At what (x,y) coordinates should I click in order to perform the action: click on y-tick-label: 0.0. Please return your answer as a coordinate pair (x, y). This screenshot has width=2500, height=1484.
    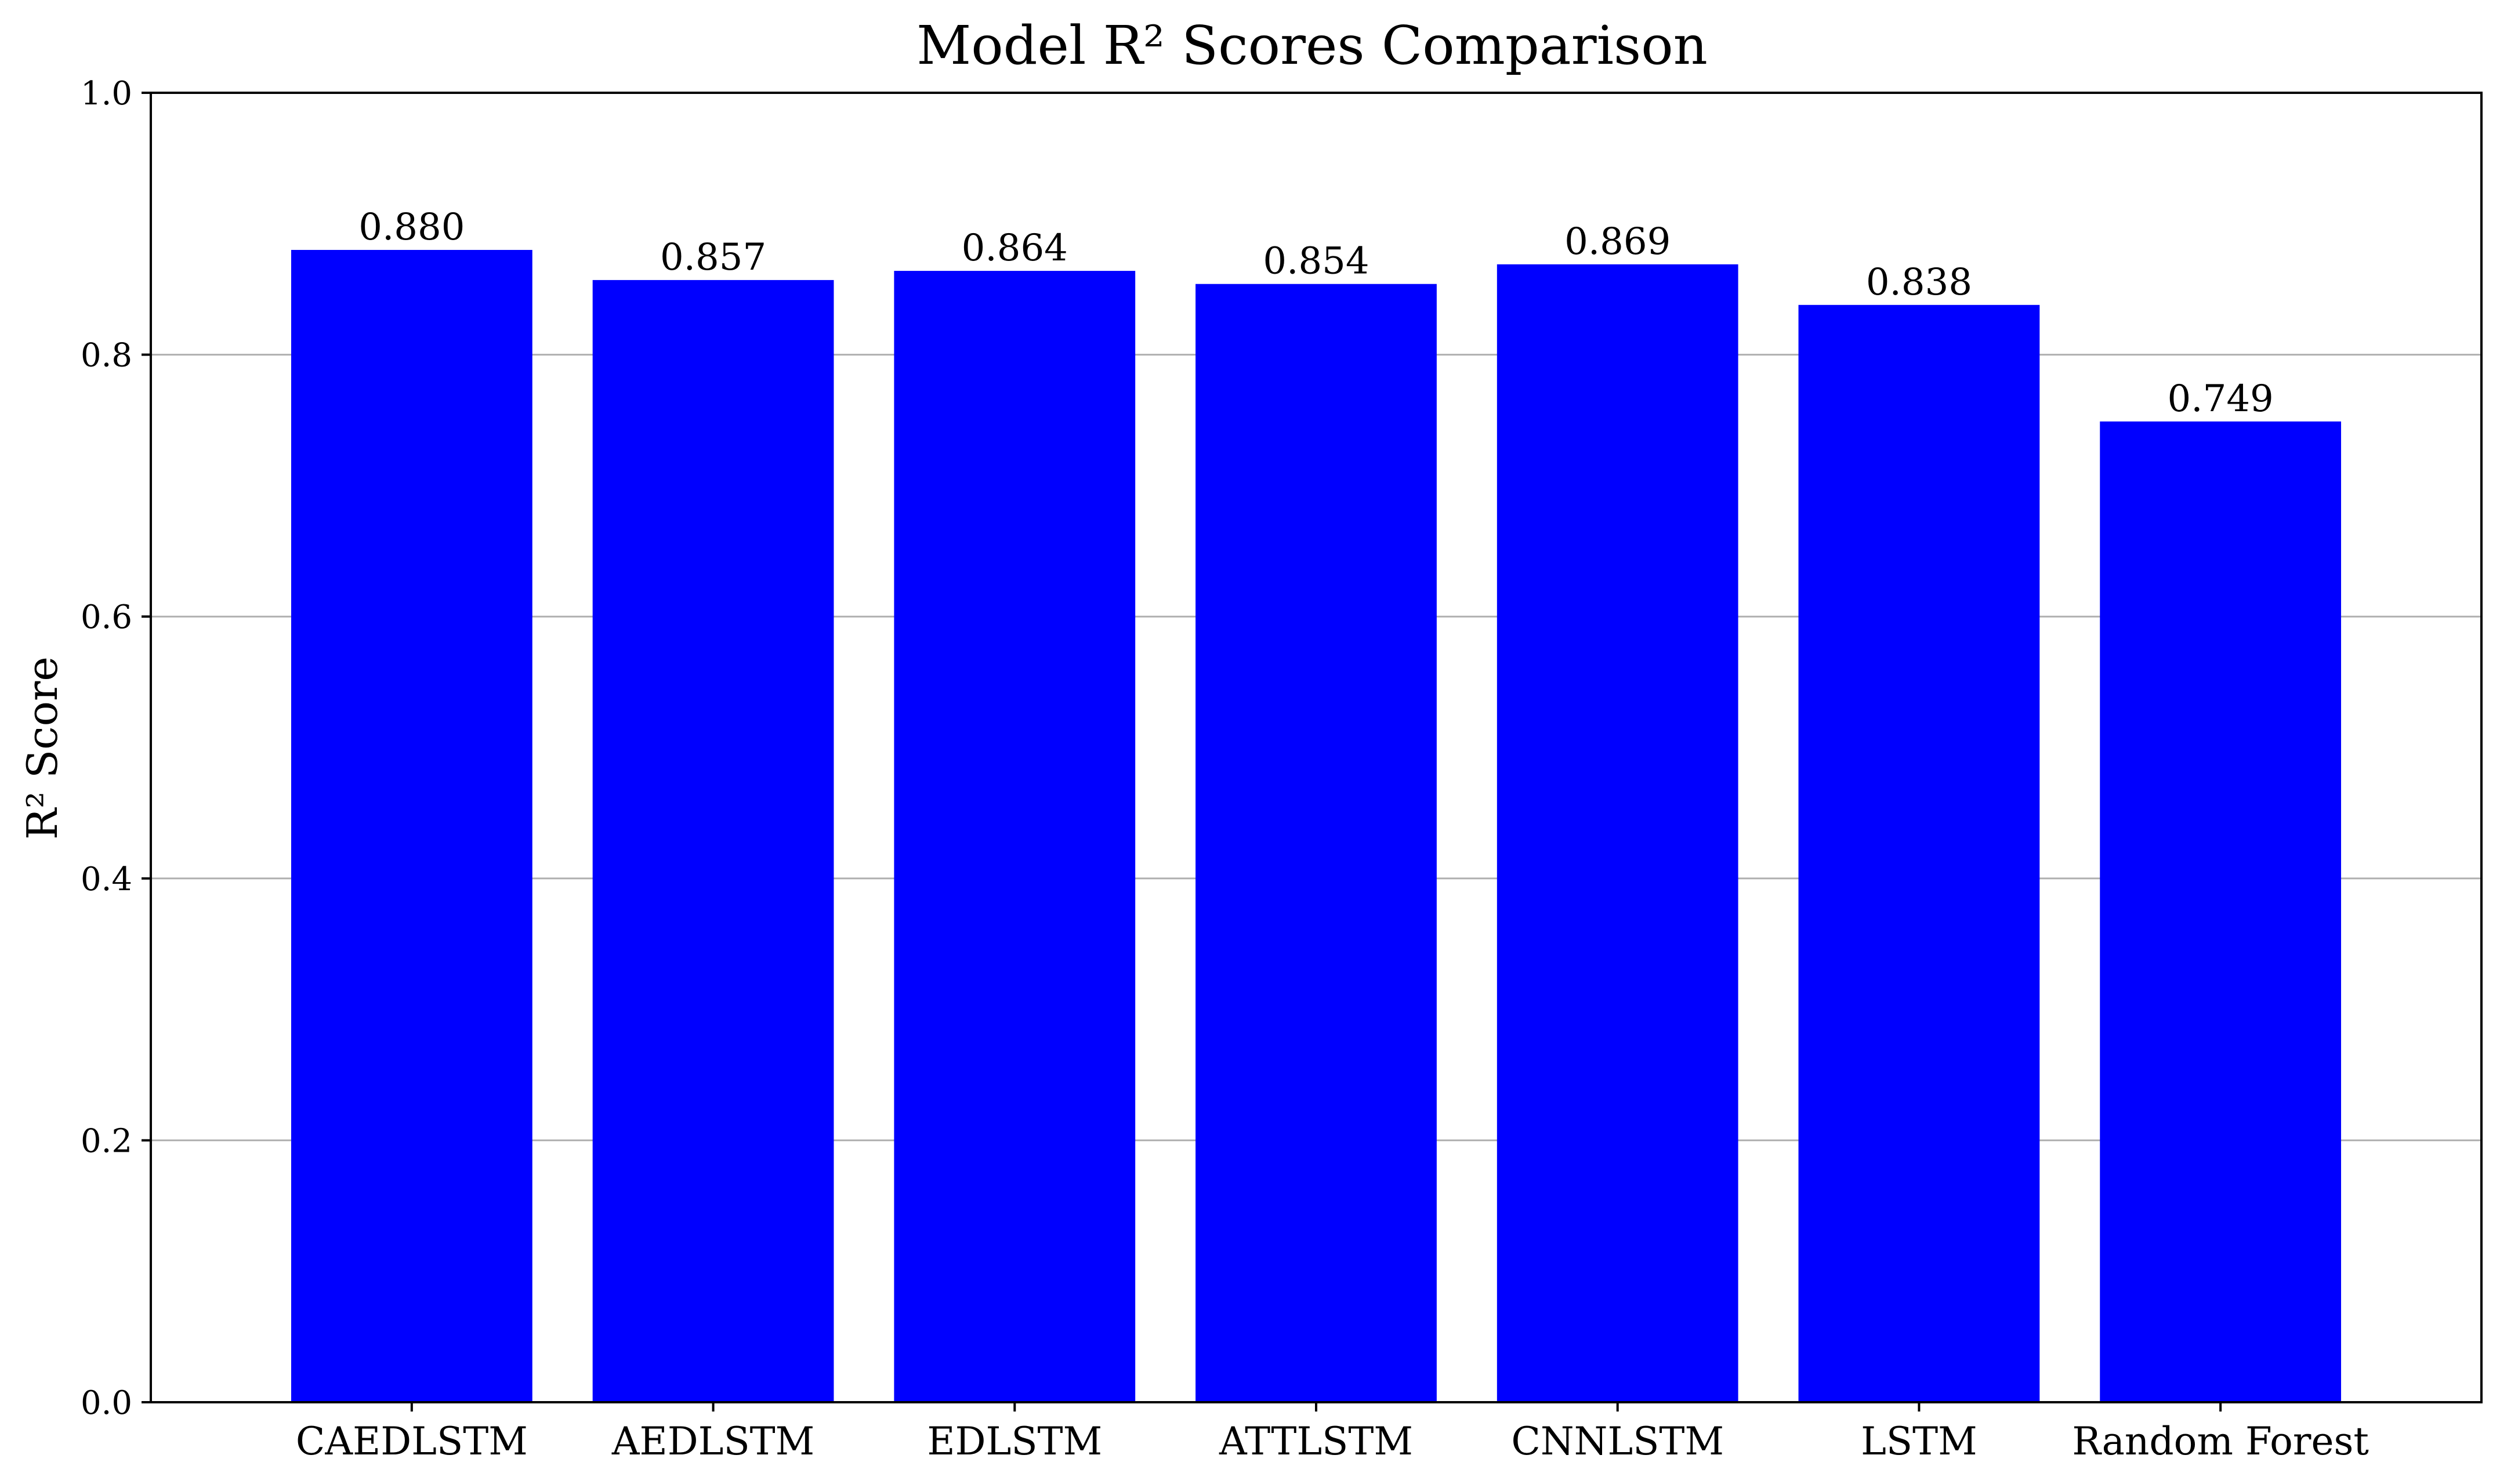
    Looking at the image, I should click on (106, 1403).